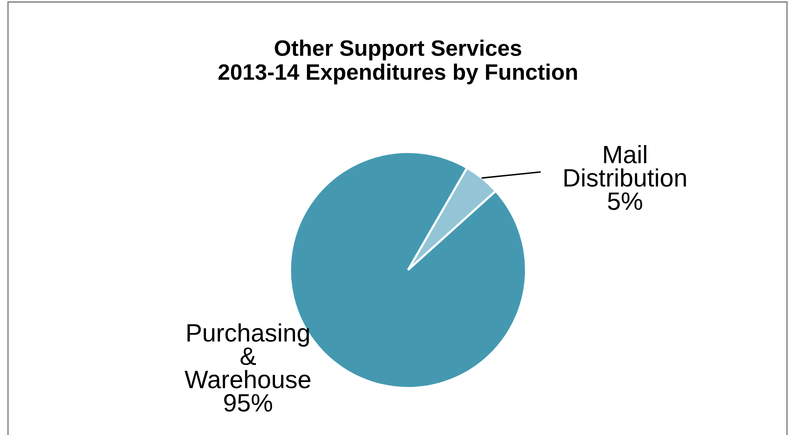 This screenshot has width=796, height=435. What do you see at coordinates (625, 201) in the screenshot?
I see `data-label: 5%` at bounding box center [625, 201].